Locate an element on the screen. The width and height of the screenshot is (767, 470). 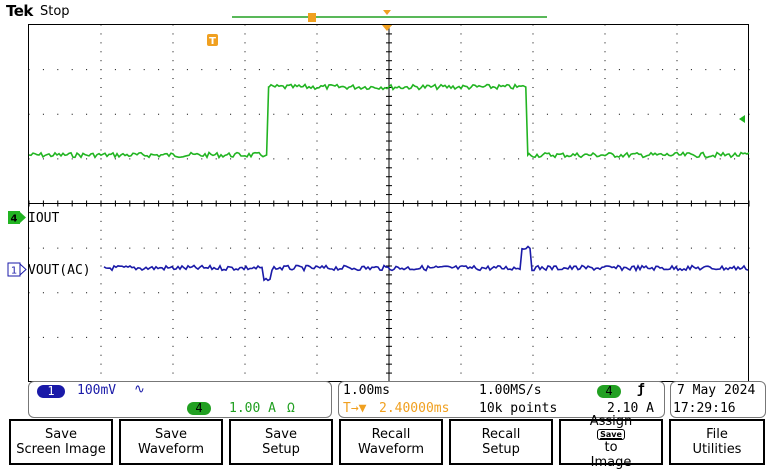
recall-setup-button: Recall Setup is located at coordinates (501, 442).